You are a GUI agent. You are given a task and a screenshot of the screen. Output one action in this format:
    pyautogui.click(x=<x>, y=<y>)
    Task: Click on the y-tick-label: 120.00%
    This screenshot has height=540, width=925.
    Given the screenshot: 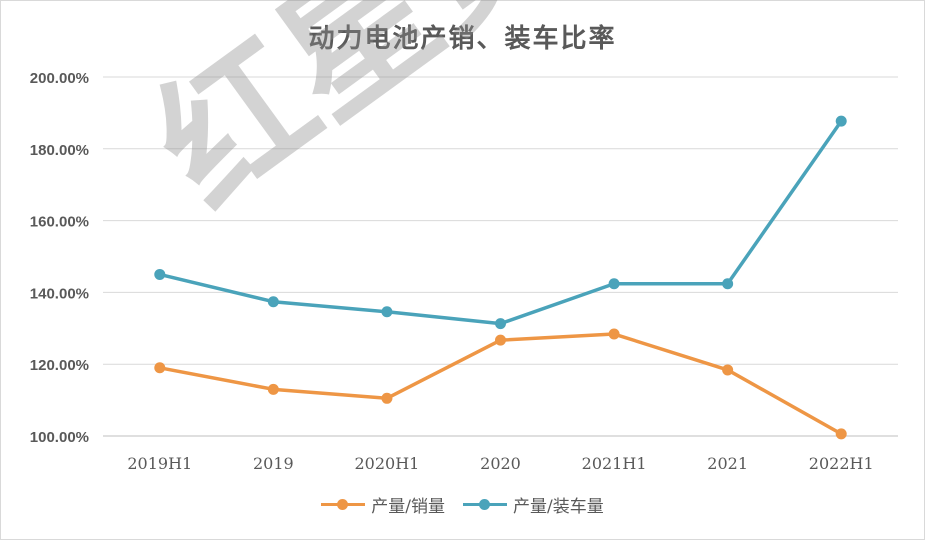 What is the action you would take?
    pyautogui.click(x=59, y=365)
    